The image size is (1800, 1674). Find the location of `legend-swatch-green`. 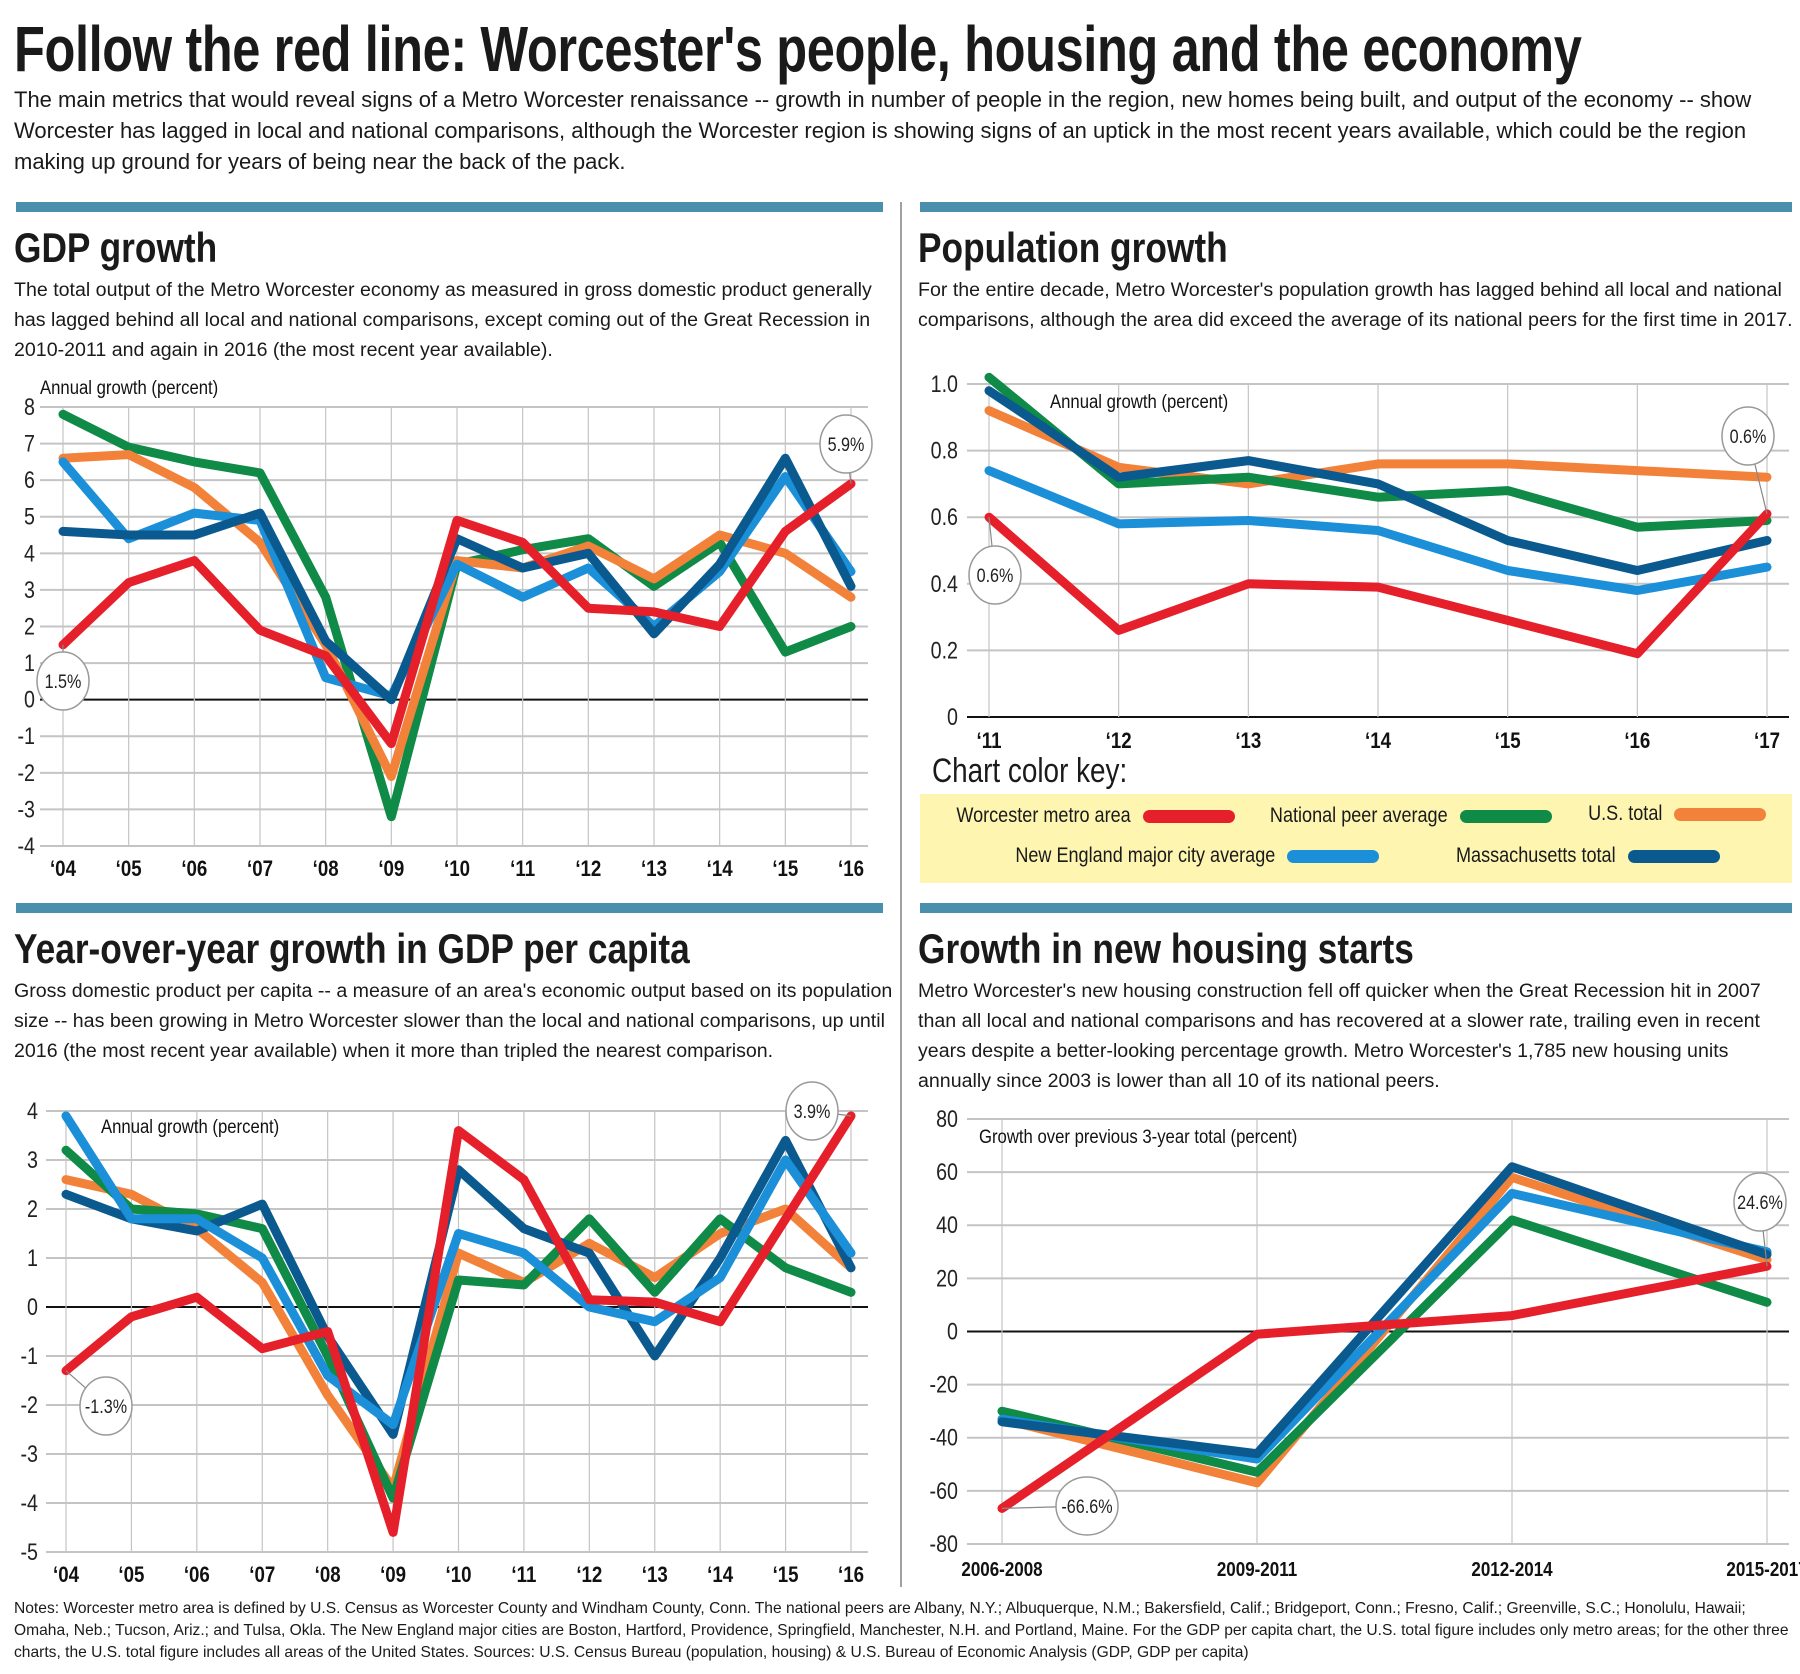

legend-swatch-green is located at coordinates (1506, 816).